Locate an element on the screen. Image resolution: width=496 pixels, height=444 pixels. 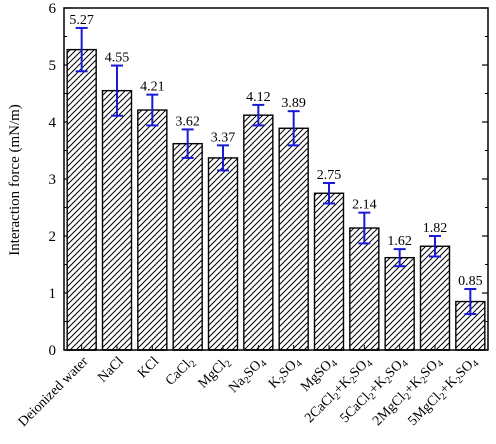
label-text: KCl is located at coordinates (148, 367).